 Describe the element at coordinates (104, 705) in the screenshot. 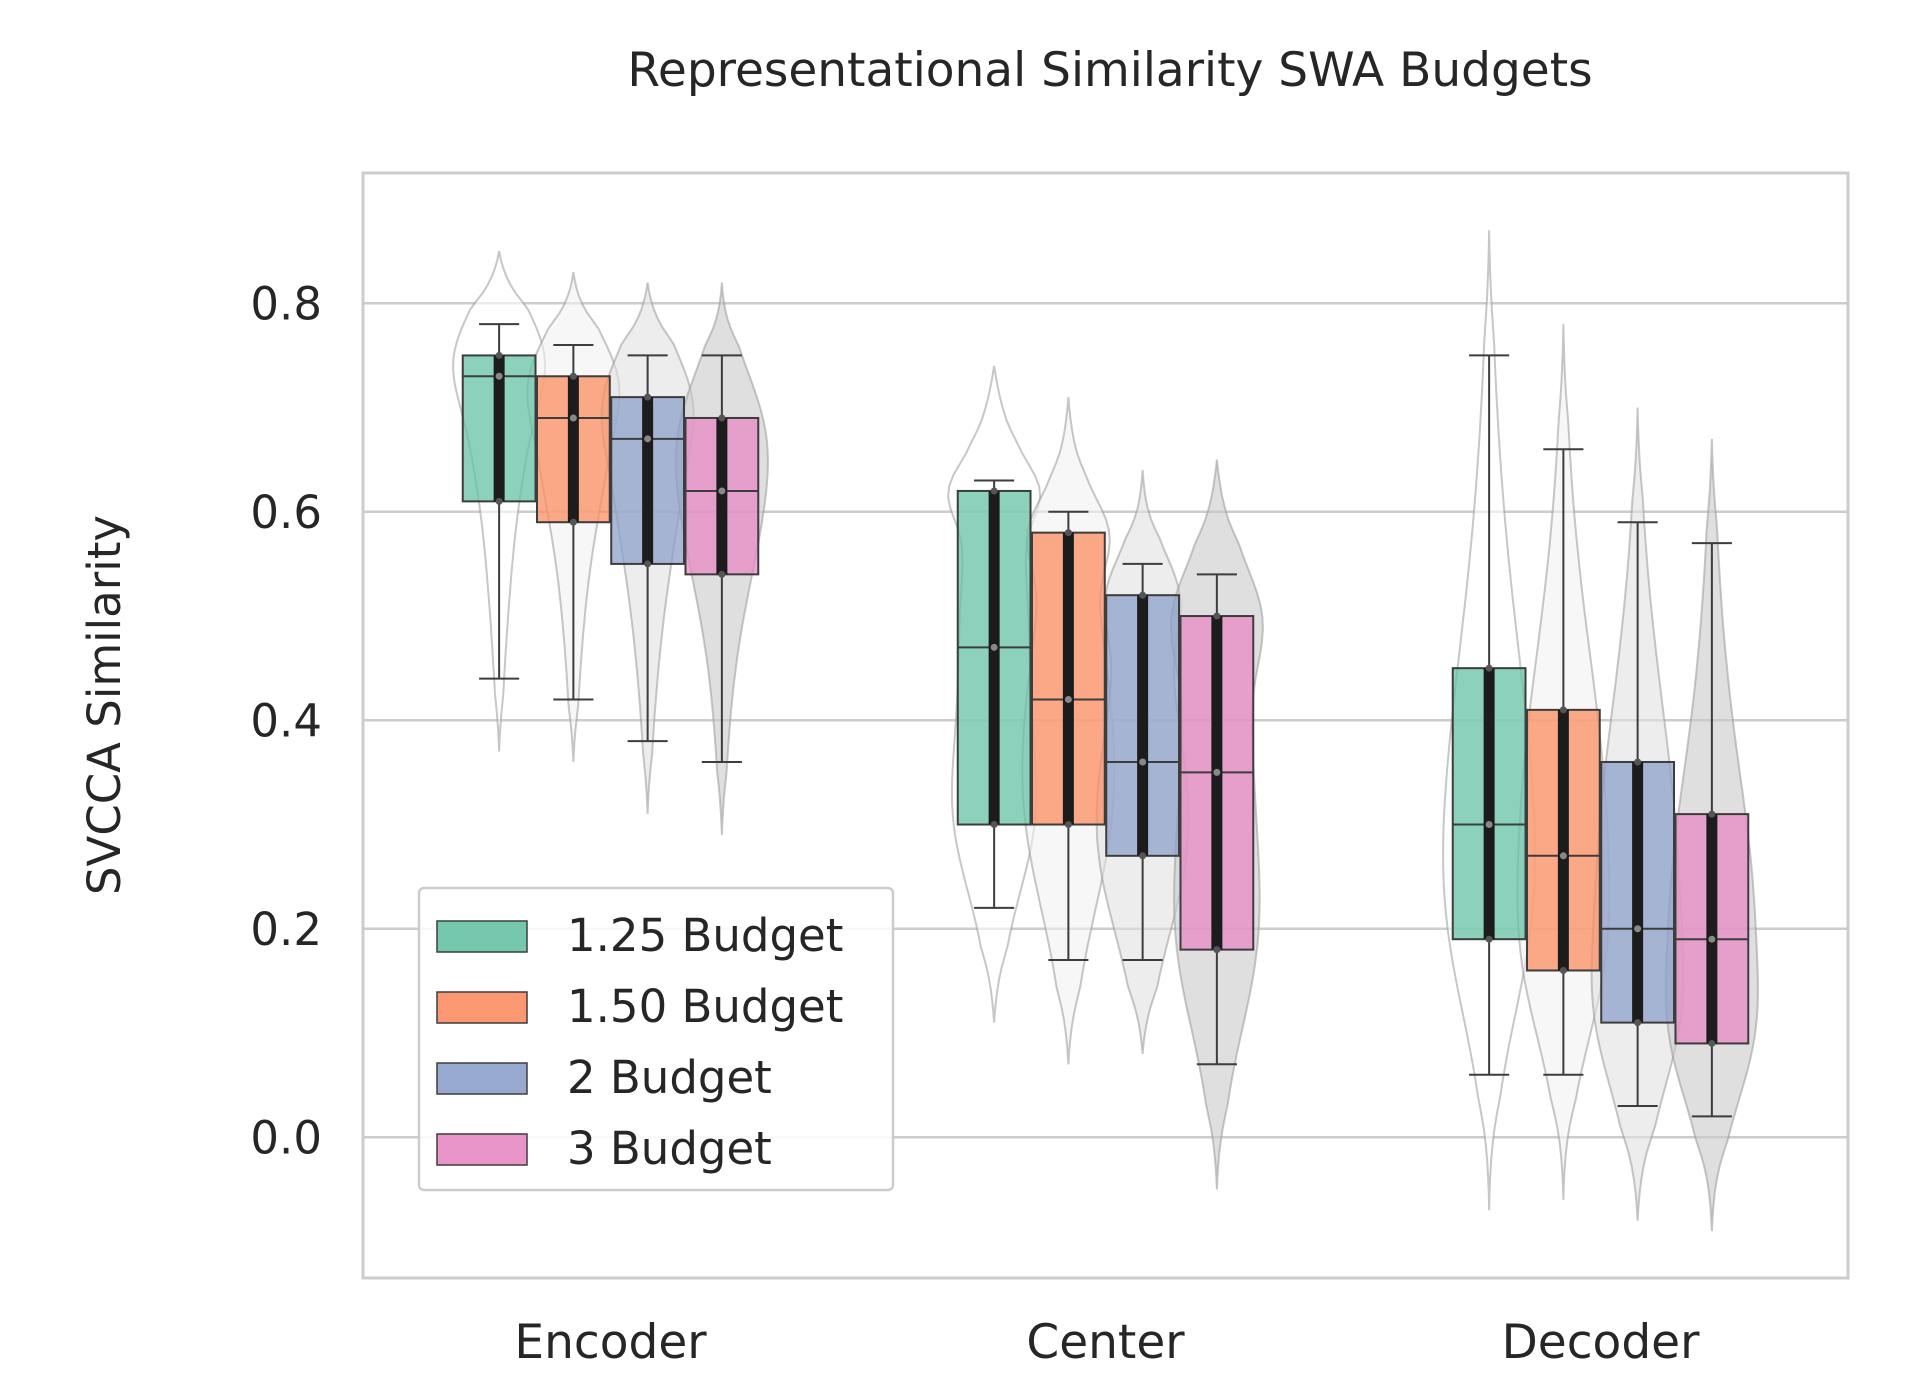

I see `y-axis-label: SVCCA Similarity` at that location.